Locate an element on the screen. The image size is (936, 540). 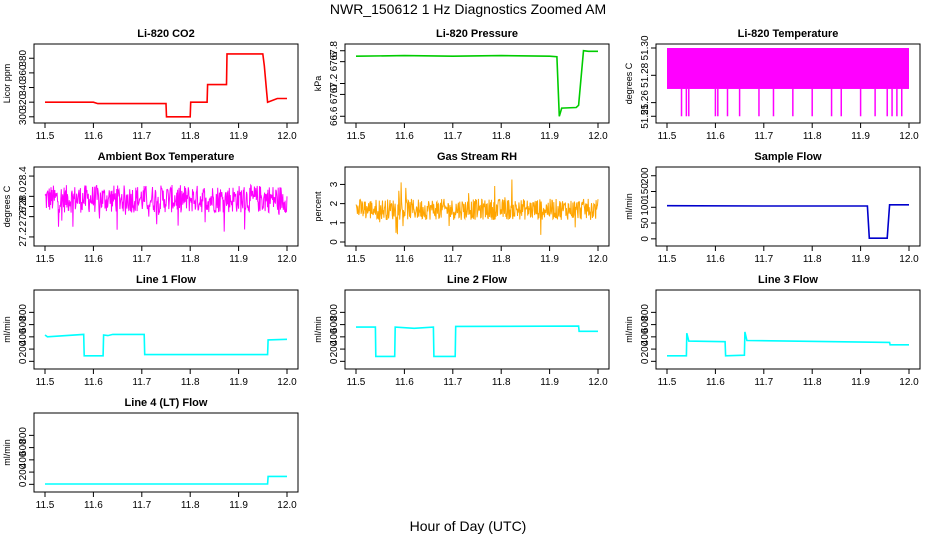
y-tick-label: 67.2 is located at coordinates (334, 83).